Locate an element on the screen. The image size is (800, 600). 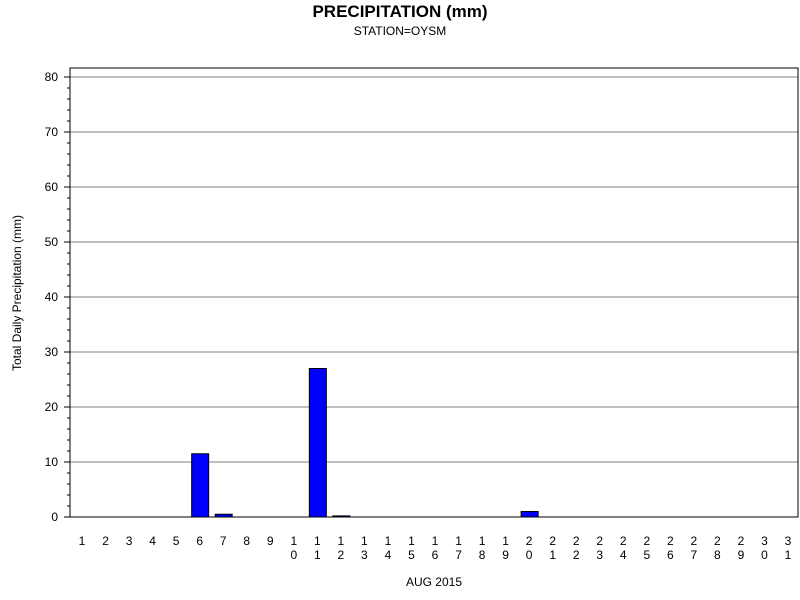
x-tick-label: 2 is located at coordinates (105, 541).